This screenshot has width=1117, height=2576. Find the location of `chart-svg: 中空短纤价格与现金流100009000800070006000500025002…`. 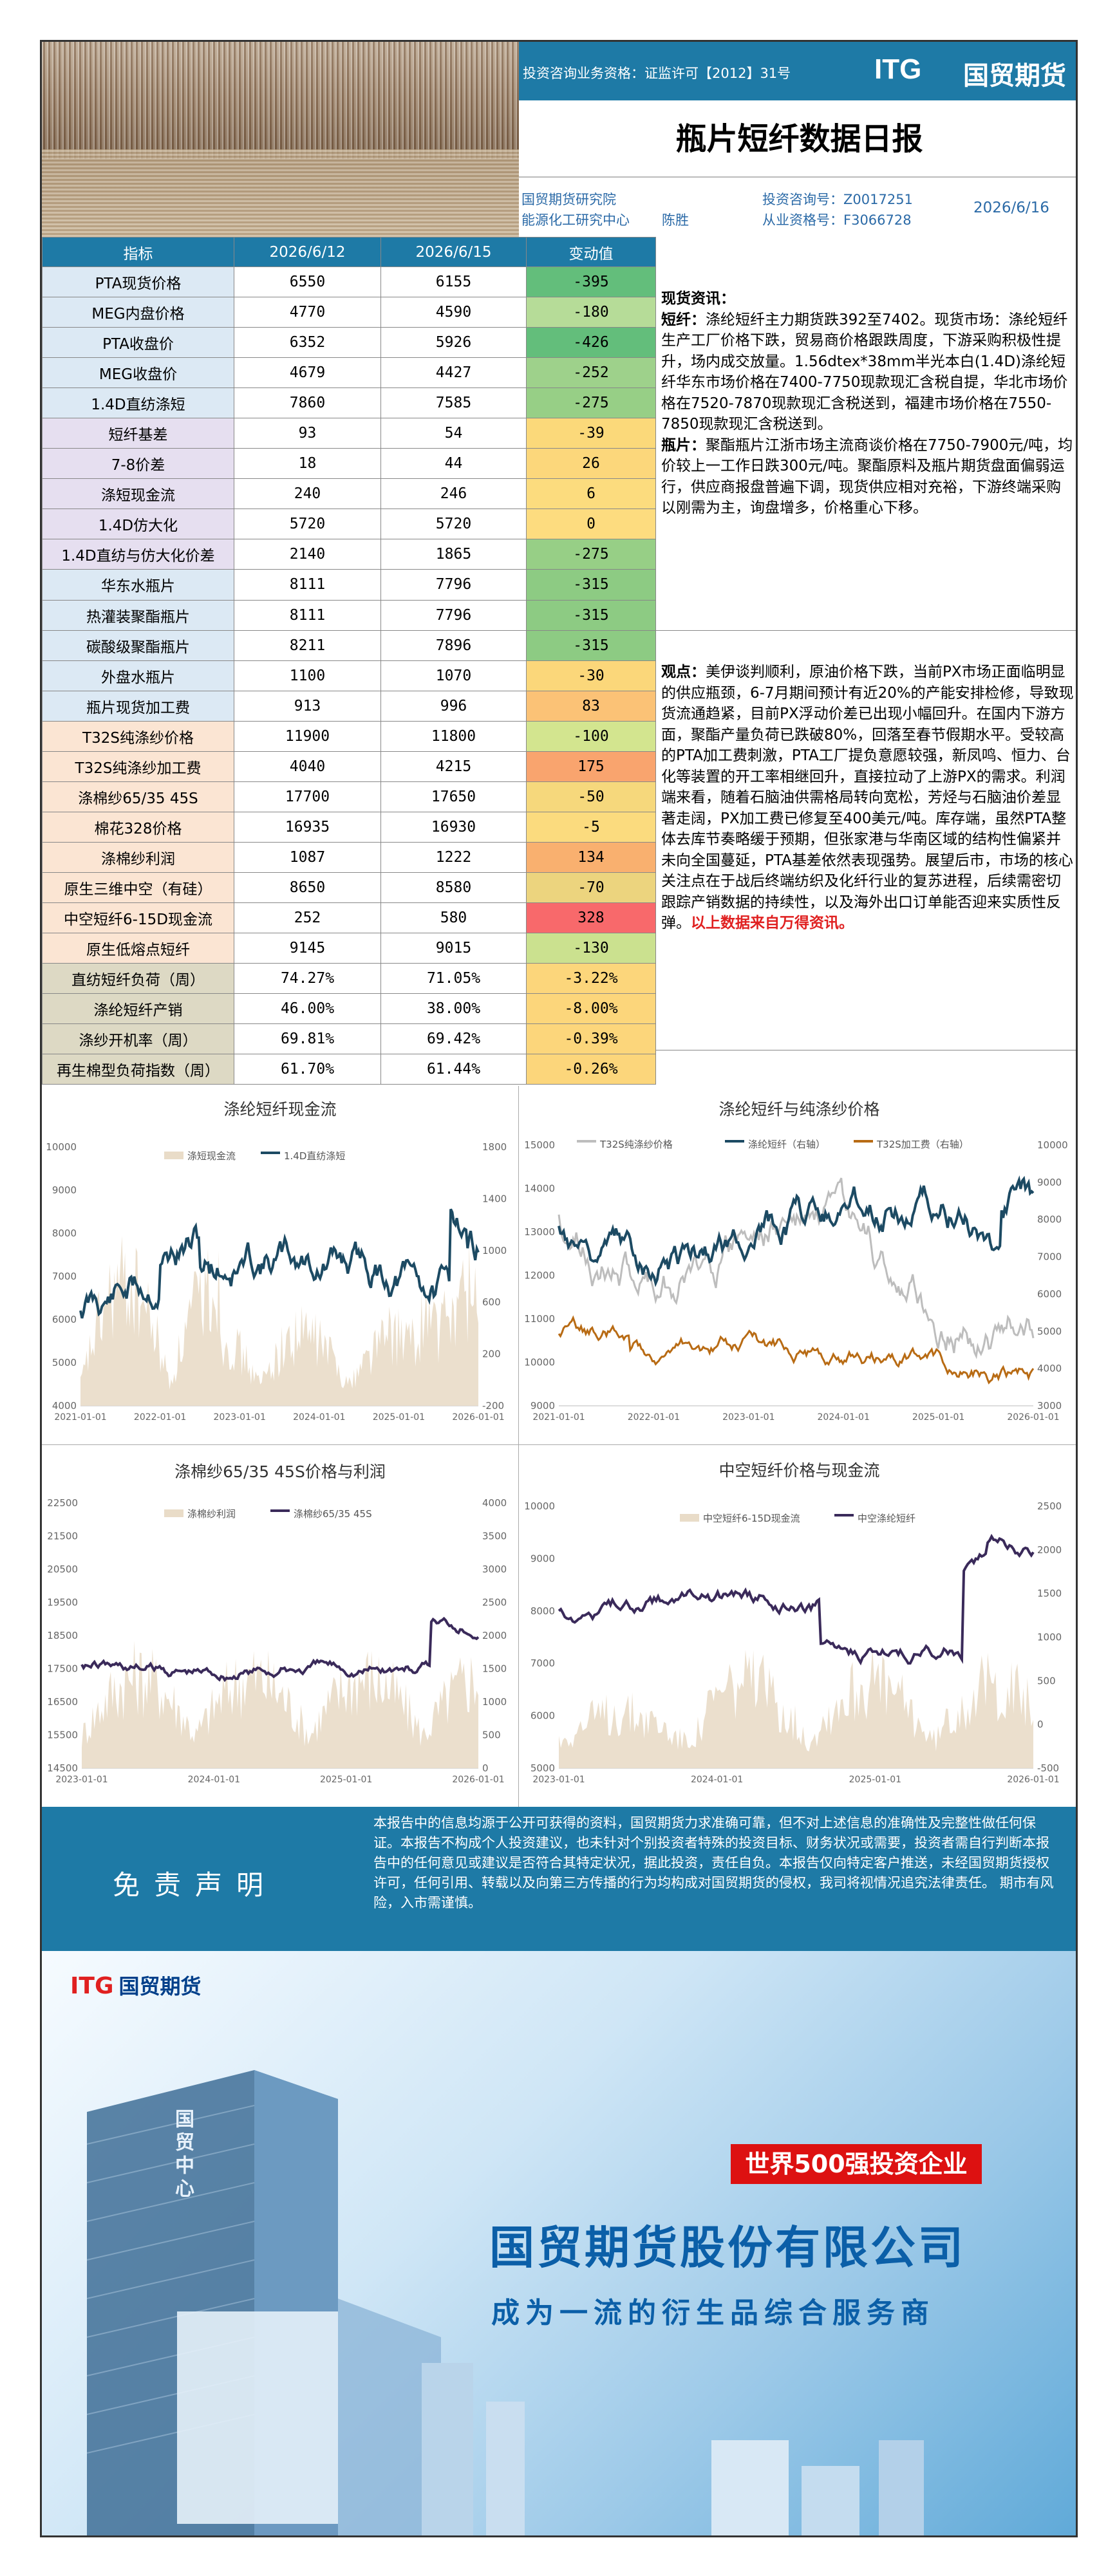

chart-svg: 中空短纤价格与现金流100009000800070006000500025002… is located at coordinates (793, 1623).